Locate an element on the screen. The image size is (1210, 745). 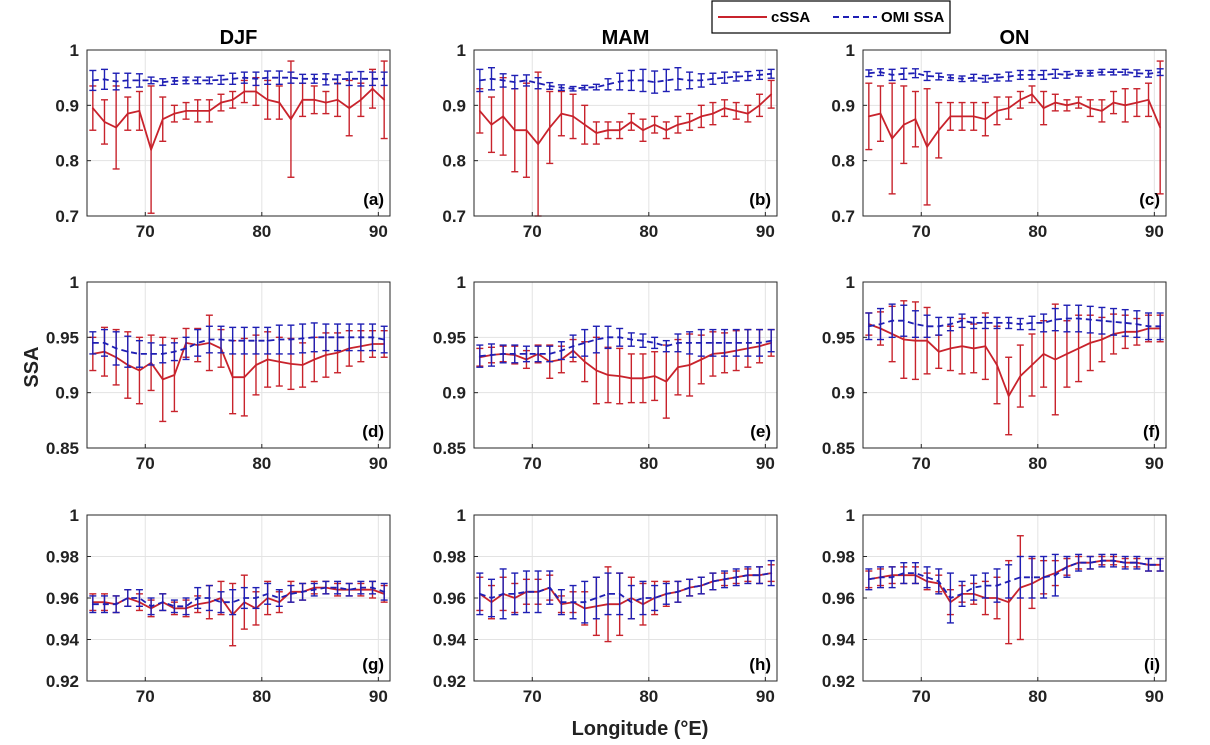
x-tick-label: 90 is located at coordinates (765, 696).